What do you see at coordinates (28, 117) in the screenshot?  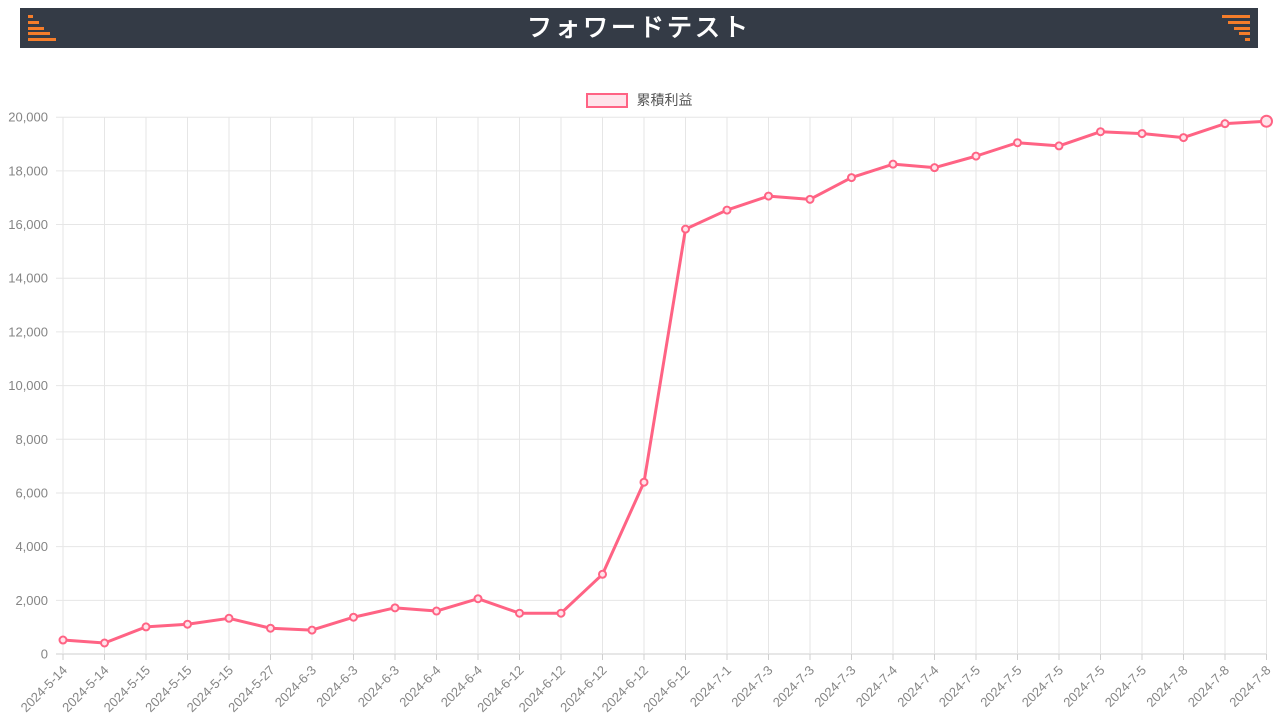 I see `y-tick-label: 20,000` at bounding box center [28, 117].